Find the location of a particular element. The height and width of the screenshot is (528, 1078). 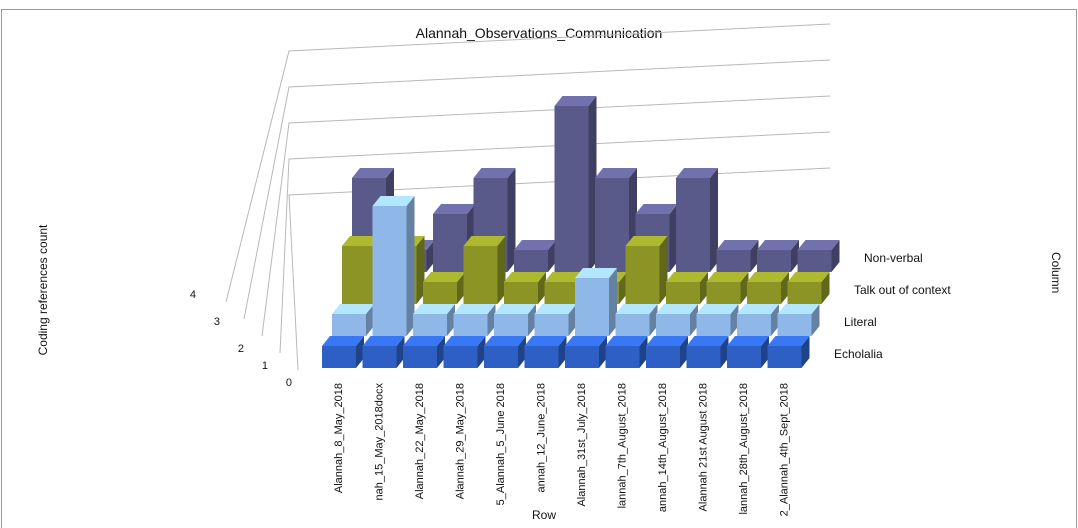

legend-entry: Literal is located at coordinates (860, 322).